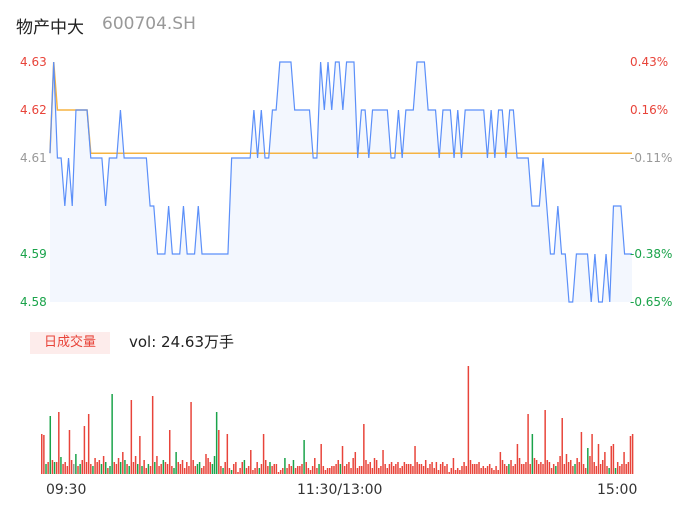  I want to click on price-tick-label: 4.62, so click(33, 110).